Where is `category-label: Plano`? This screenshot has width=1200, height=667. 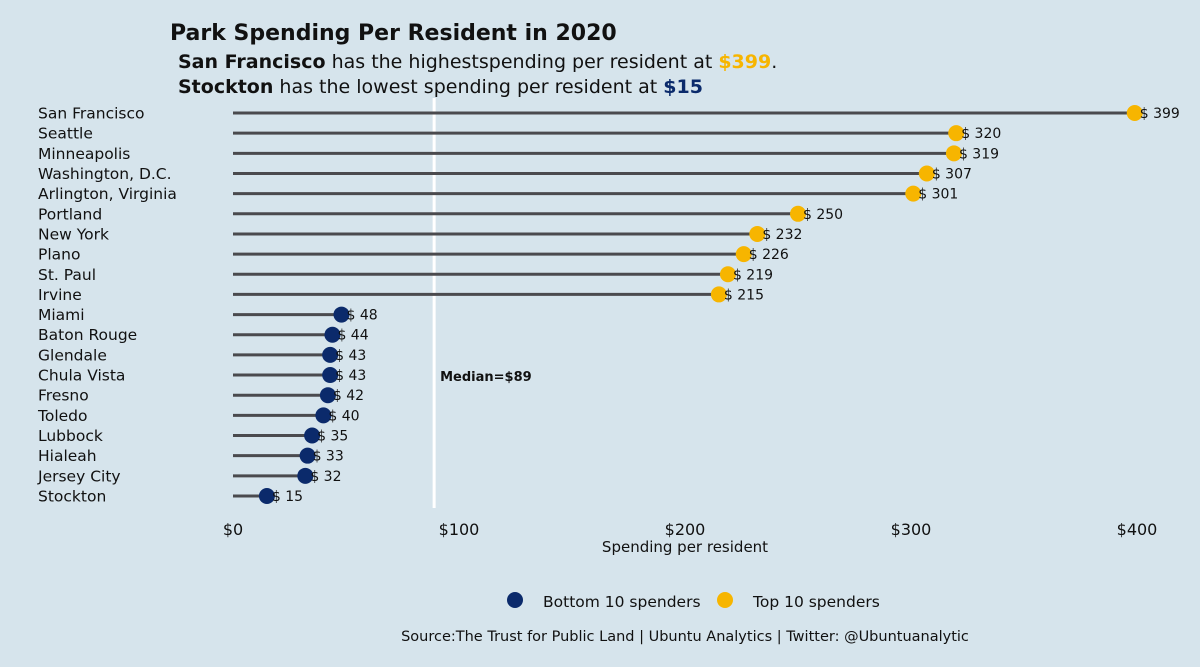
category-label: Plano is located at coordinates (59, 255).